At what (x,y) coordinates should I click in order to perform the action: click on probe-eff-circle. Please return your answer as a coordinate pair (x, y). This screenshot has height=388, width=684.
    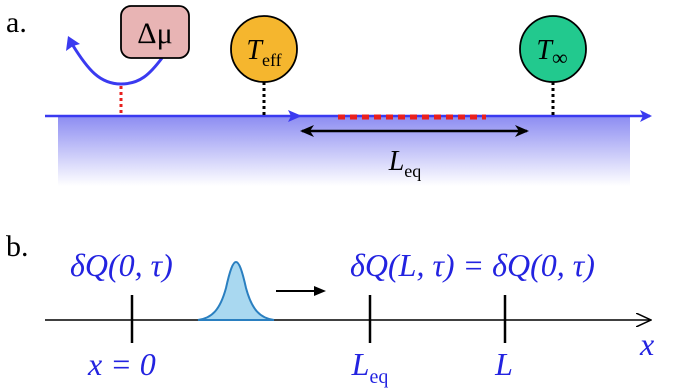
    Looking at the image, I should click on (264, 49).